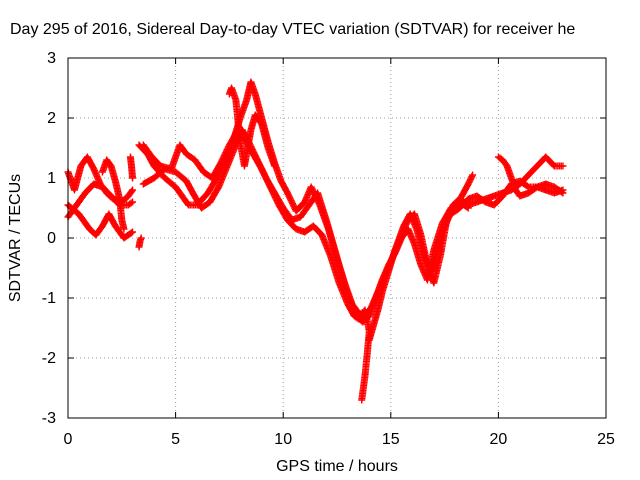 The width and height of the screenshot is (640, 480). What do you see at coordinates (337, 466) in the screenshot?
I see `x-axis-label: GPS time / hours` at bounding box center [337, 466].